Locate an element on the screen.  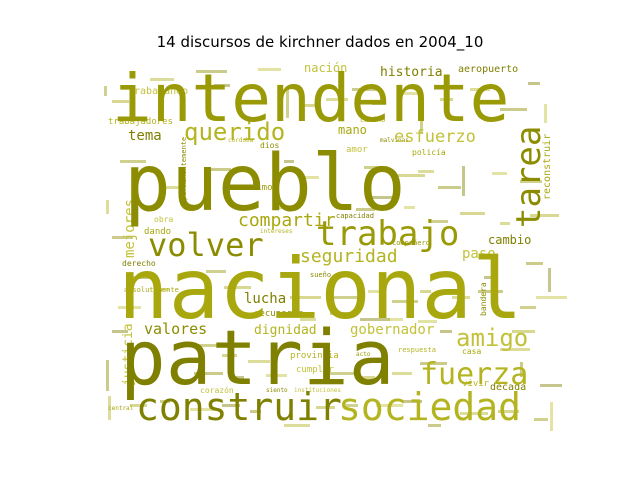
word-seguridad: seguridad is located at coordinates (349, 256).